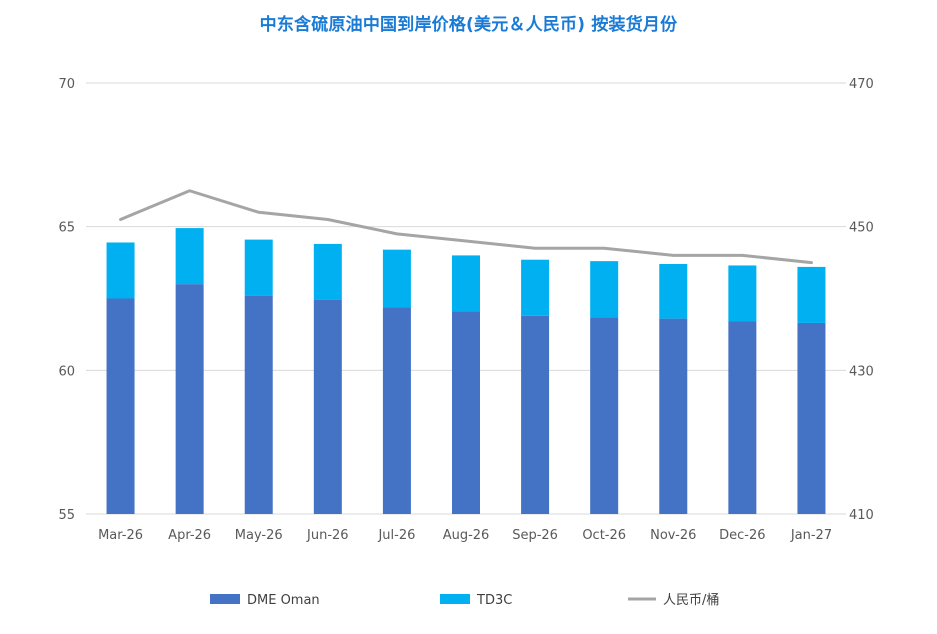 This screenshot has height=634, width=937. I want to click on x-tick-label: May-26, so click(259, 535).